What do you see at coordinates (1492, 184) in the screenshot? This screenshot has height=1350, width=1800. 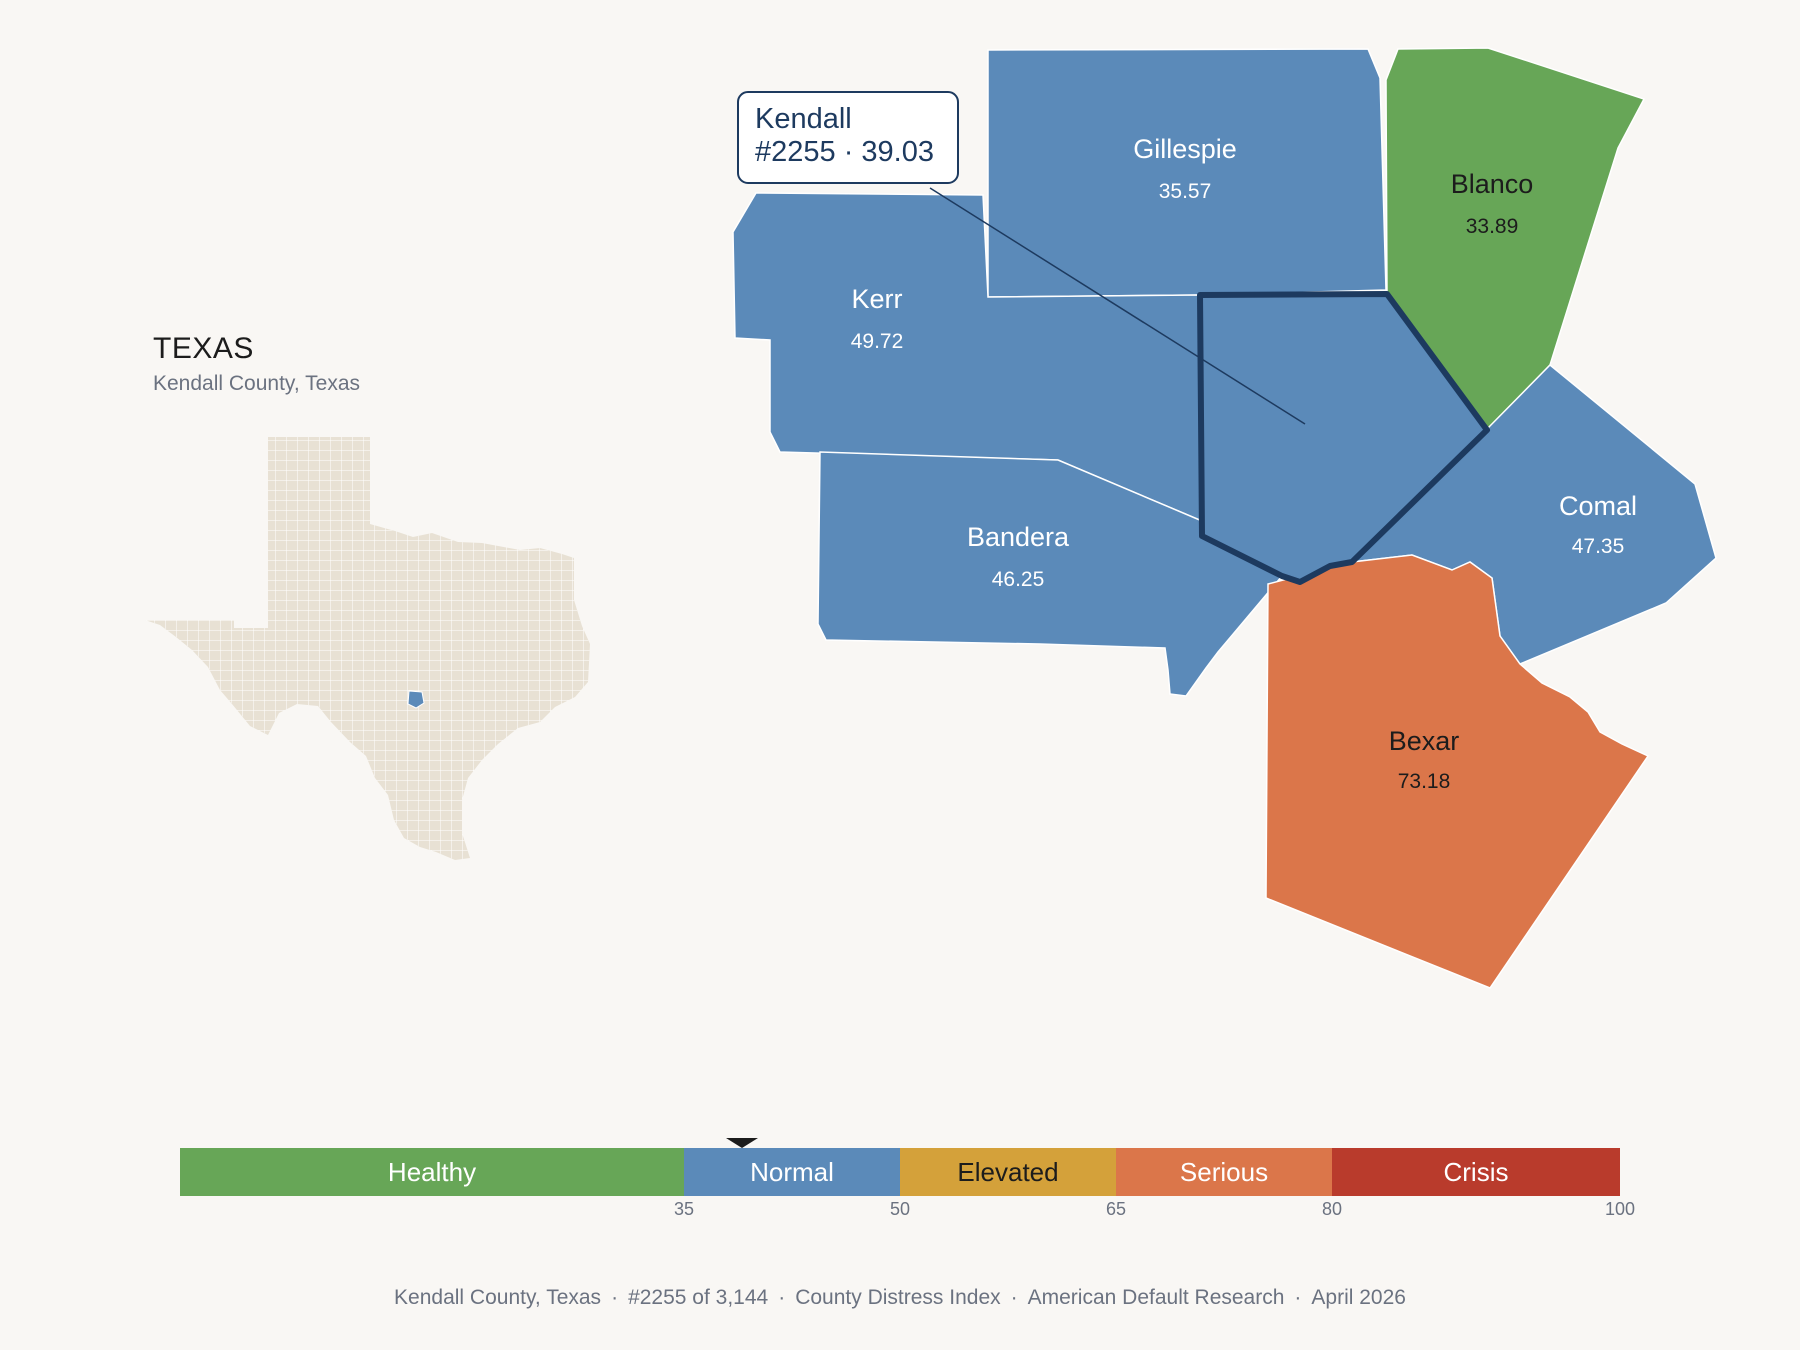 I see `county-label: Blanco` at bounding box center [1492, 184].